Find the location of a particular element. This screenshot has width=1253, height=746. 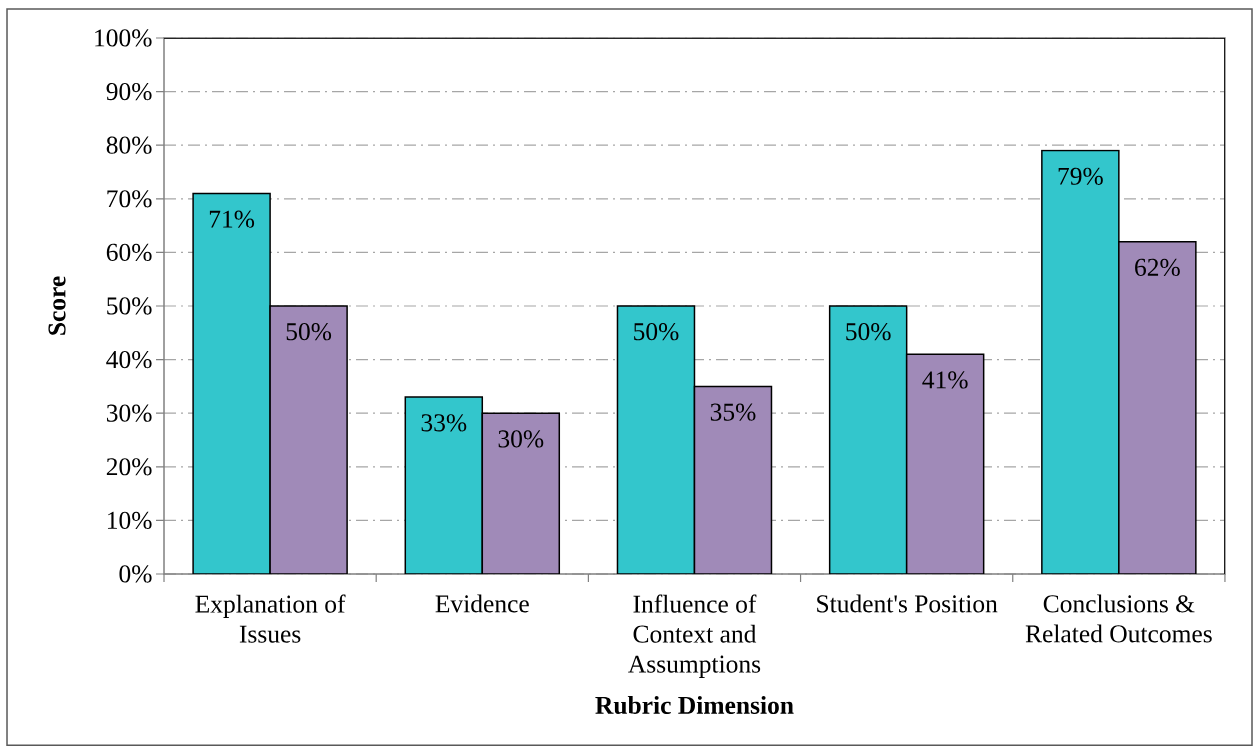

y-tick-label: 90% is located at coordinates (129, 91).